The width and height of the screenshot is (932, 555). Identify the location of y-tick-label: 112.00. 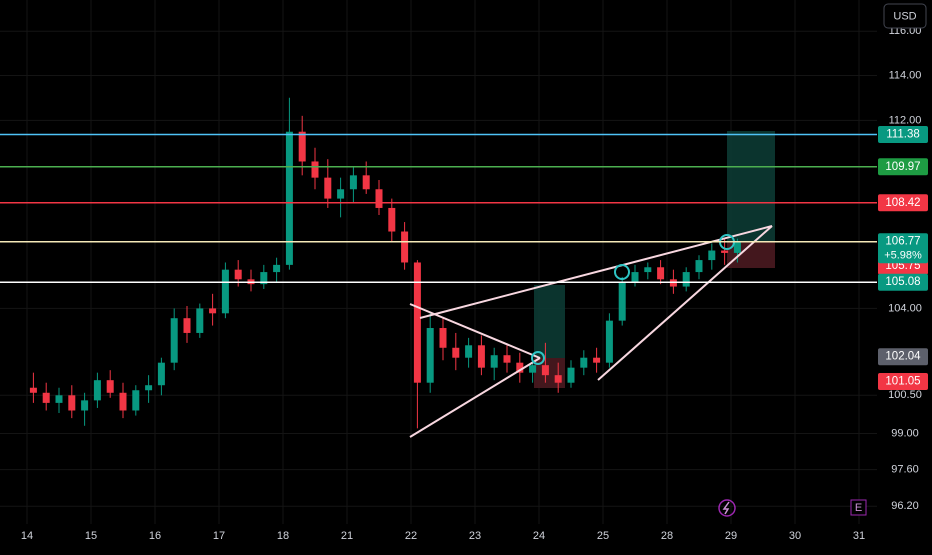
(905, 120).